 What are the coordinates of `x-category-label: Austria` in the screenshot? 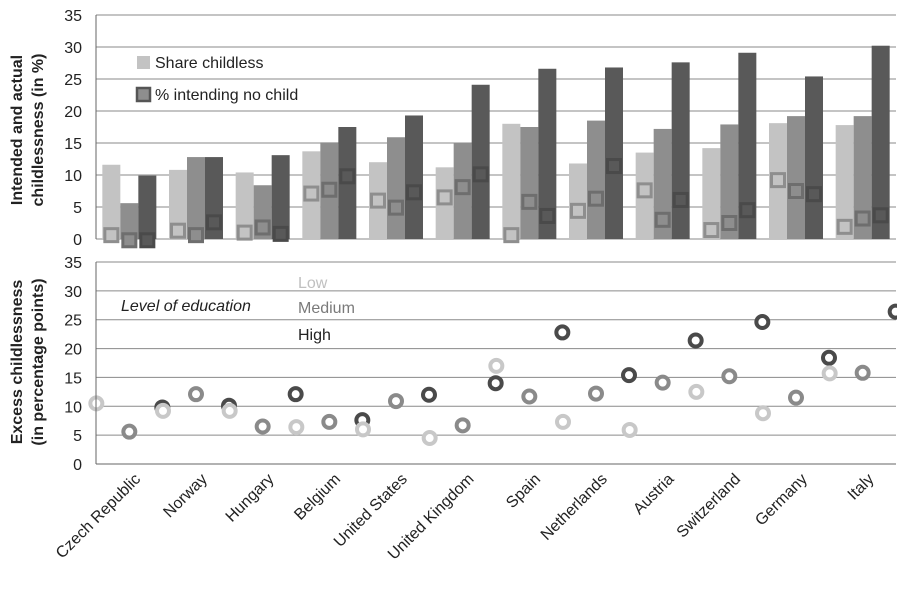 It's located at (653, 494).